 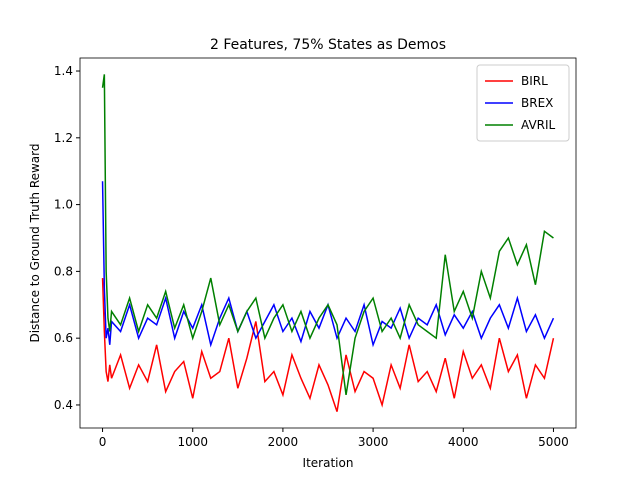 What do you see at coordinates (328, 45) in the screenshot?
I see `chart-title: 2 Features, 75% States as Demos` at bounding box center [328, 45].